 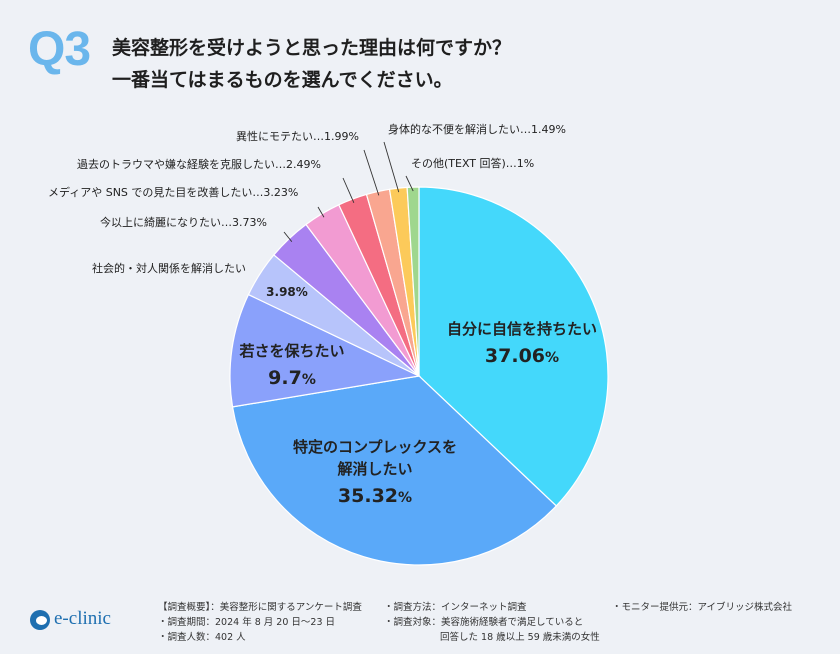 What do you see at coordinates (522, 356) in the screenshot?
I see `slice-value-0: 37.06%` at bounding box center [522, 356].